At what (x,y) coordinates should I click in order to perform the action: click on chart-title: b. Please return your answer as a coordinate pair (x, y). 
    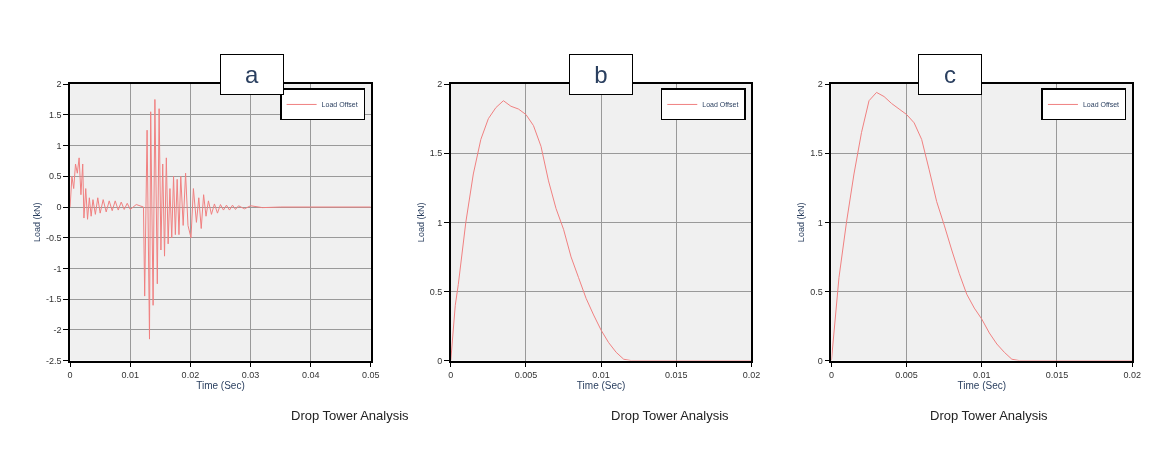
    Looking at the image, I should click on (601, 74).